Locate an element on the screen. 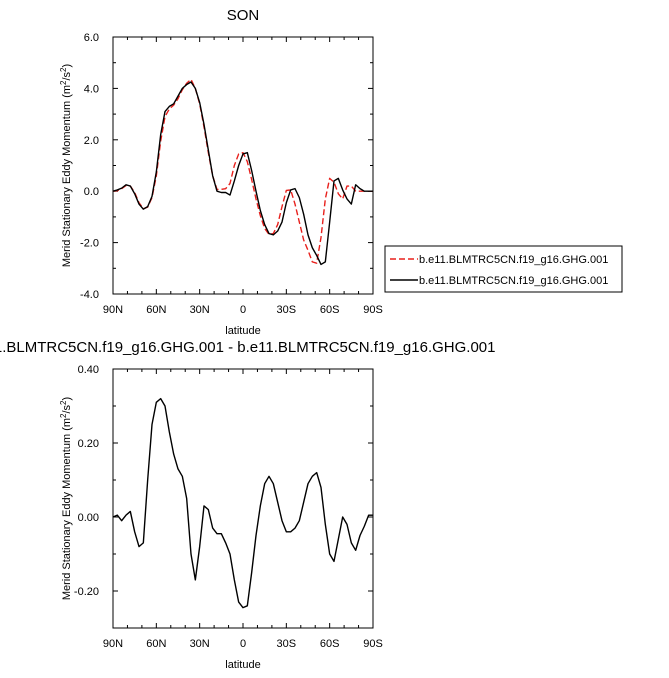  y-tick-label: -2.0 is located at coordinates (89, 244).